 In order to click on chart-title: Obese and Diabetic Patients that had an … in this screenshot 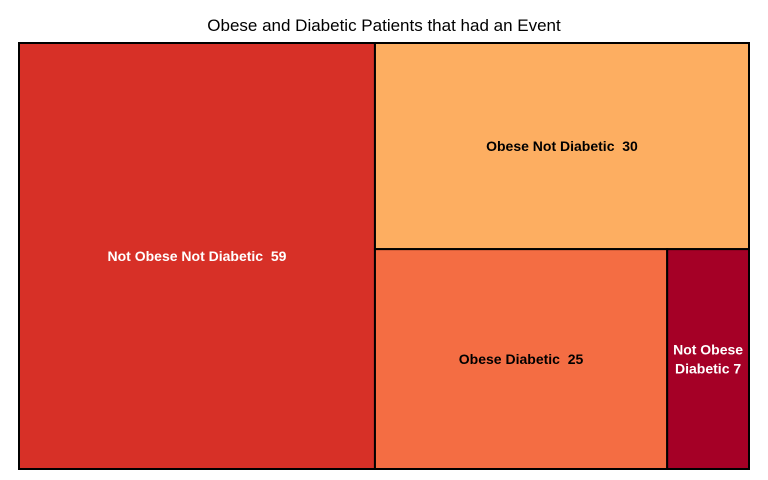, I will do `click(384, 25)`.